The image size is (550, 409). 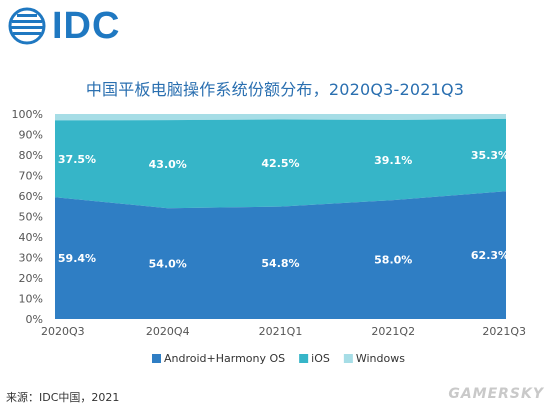 I want to click on idc-globe-icon, so click(x=27, y=26).